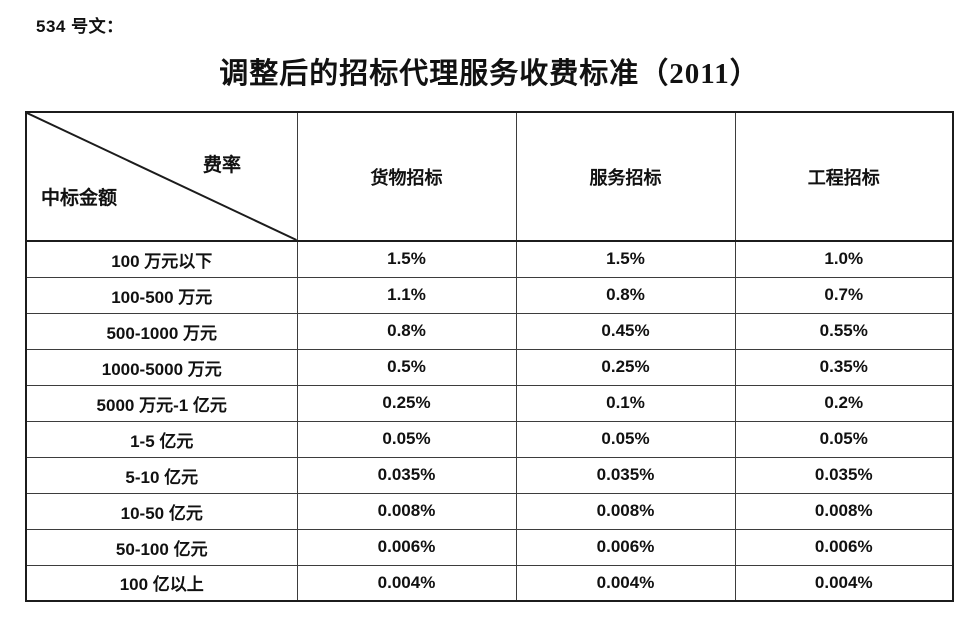  What do you see at coordinates (80, 26) in the screenshot?
I see `doc-ref-label: 534 号文：` at bounding box center [80, 26].